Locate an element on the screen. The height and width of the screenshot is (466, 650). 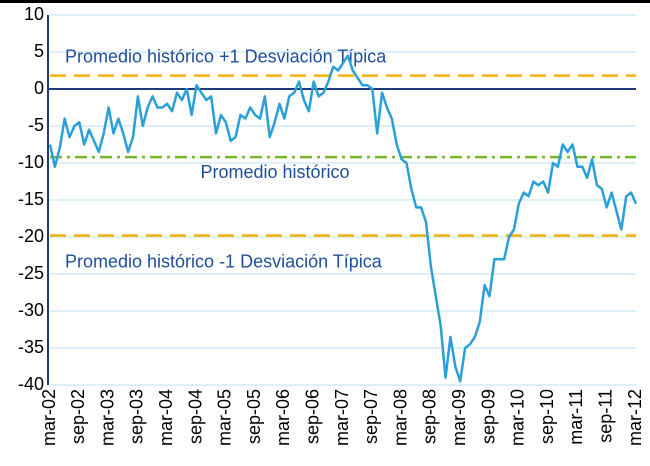
y-tick-label: -25 is located at coordinates (31, 273).